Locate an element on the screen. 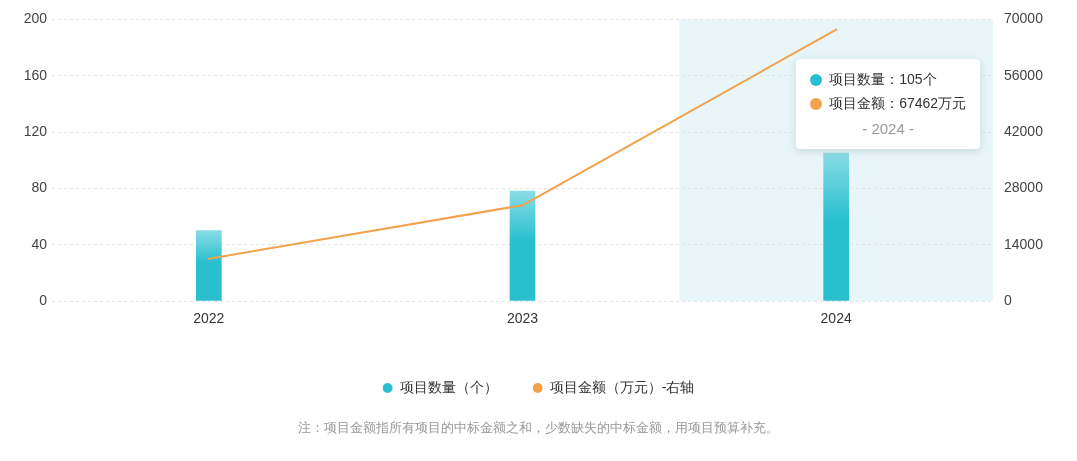 Image resolution: width=1077 pixels, height=461 pixels. y2-tick-label: 0 is located at coordinates (1008, 299).